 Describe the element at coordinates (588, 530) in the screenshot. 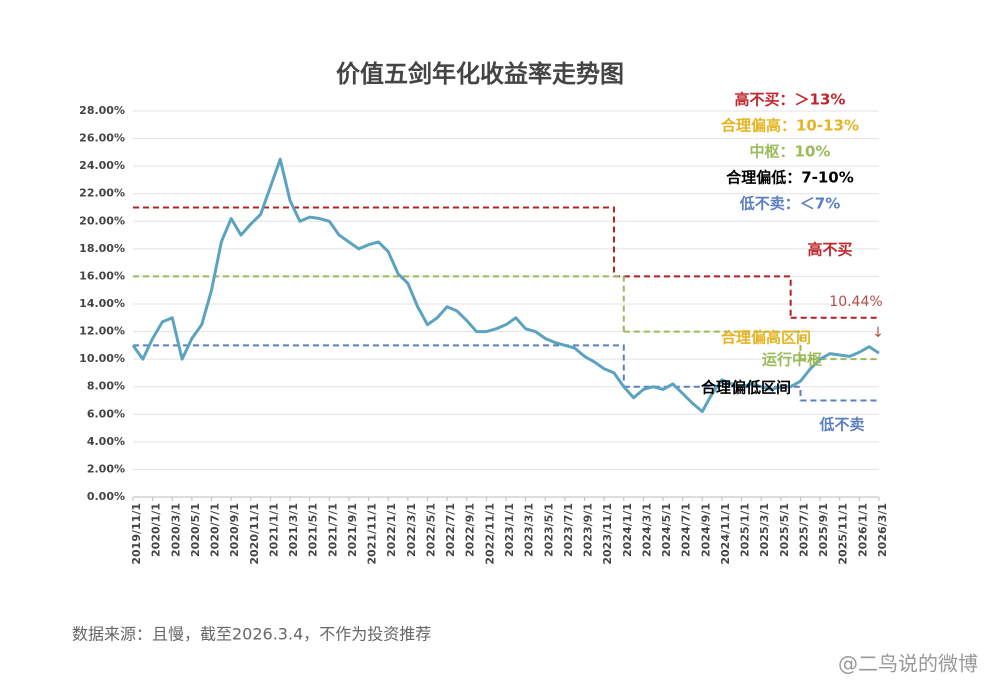

I see `x-tick-label: 2023/9/1` at that location.